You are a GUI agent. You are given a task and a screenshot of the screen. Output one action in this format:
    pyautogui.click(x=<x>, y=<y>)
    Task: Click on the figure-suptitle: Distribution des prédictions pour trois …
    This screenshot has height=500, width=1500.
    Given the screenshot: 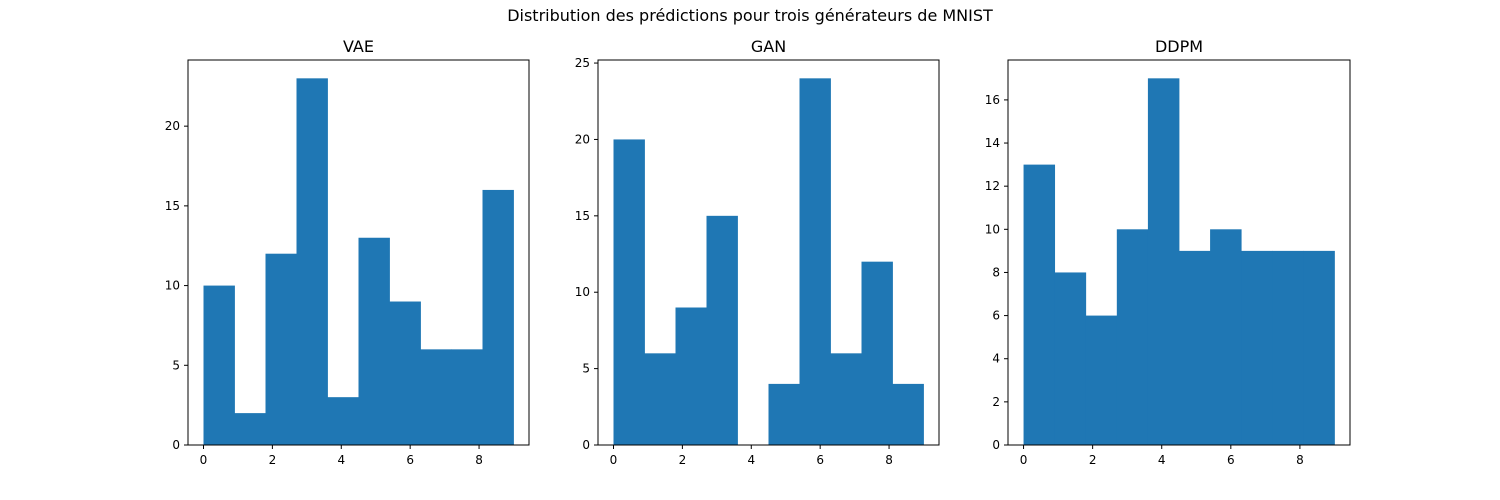 What is the action you would take?
    pyautogui.click(x=750, y=15)
    